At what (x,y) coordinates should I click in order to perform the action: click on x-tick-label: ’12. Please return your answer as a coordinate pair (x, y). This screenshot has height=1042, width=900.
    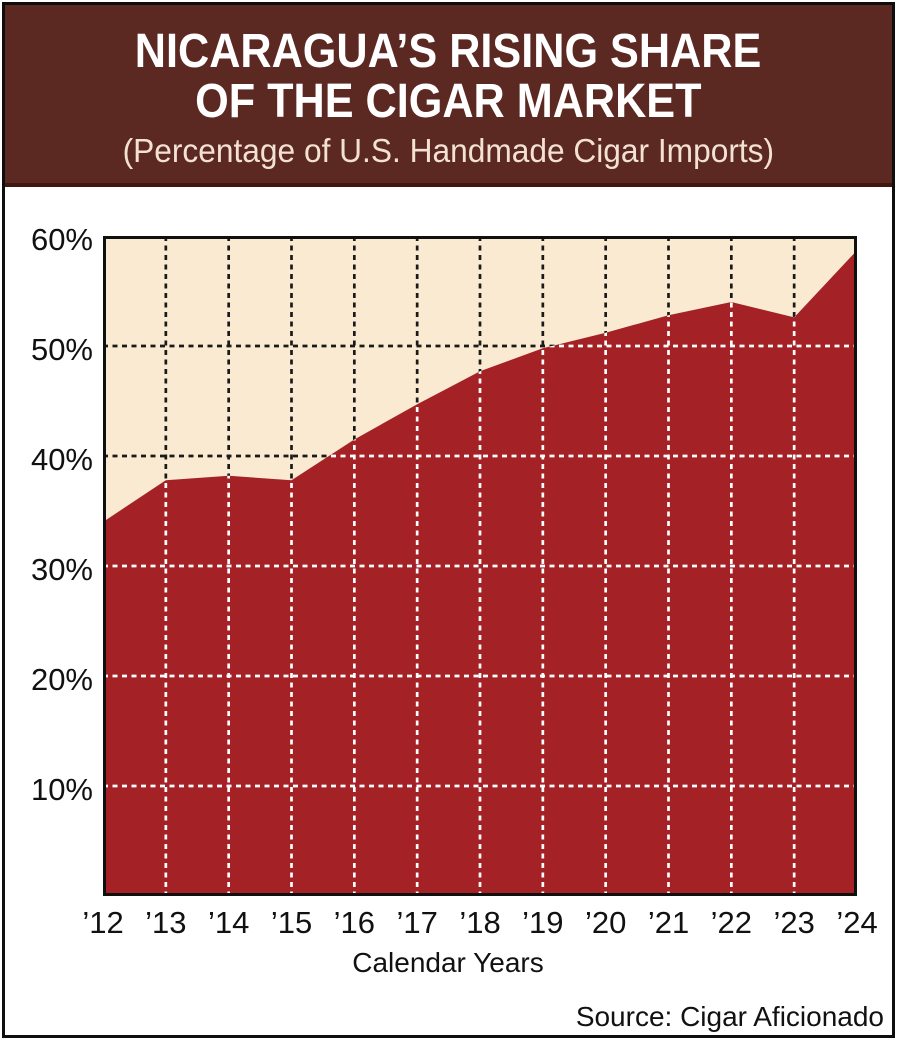
    Looking at the image, I should click on (103, 922).